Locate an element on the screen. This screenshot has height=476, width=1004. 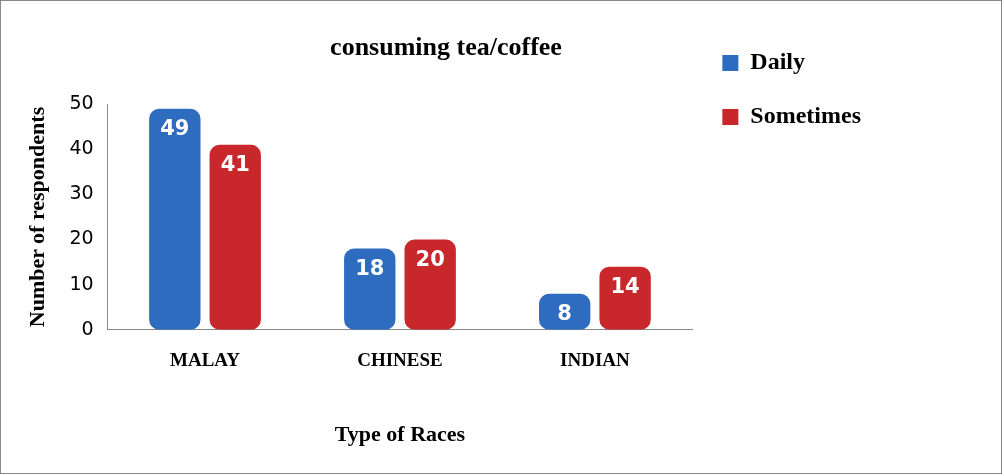
y-tick-label: 10 is located at coordinates (81, 282).